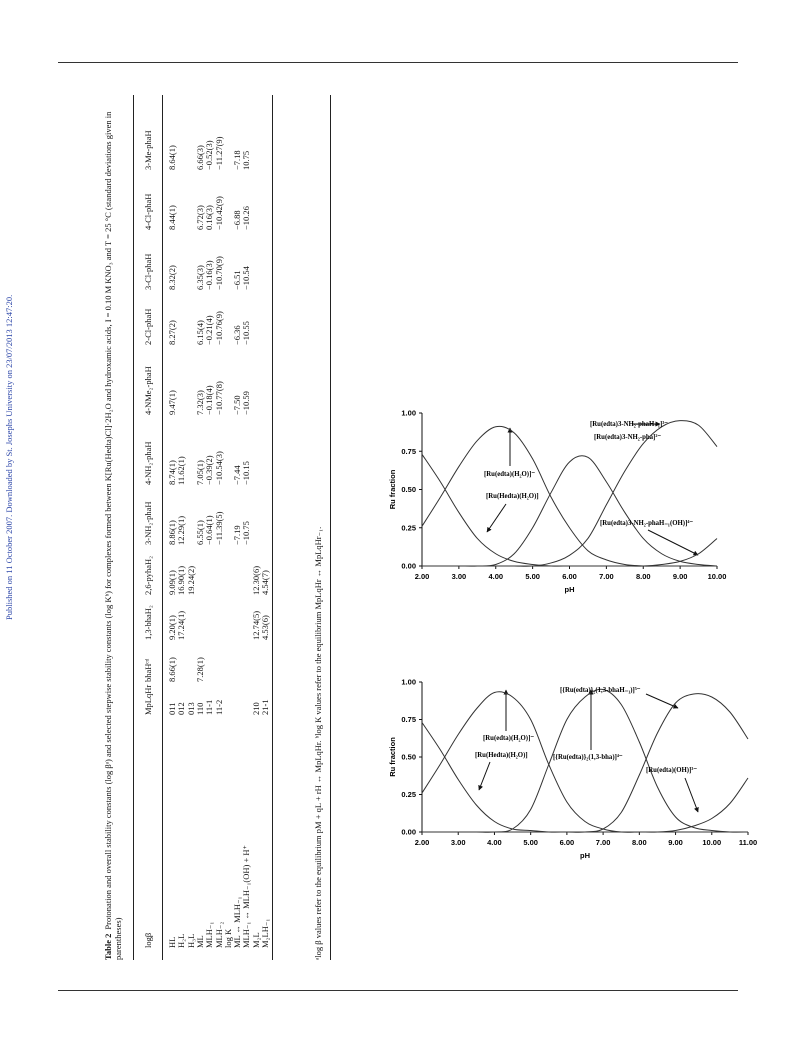 The image size is (793, 1040). Describe the element at coordinates (646, 523) in the screenshot. I see `species-label: [Ru(edta)3-NH₂-phaH₋₁(OH)]⁴⁻` at that location.